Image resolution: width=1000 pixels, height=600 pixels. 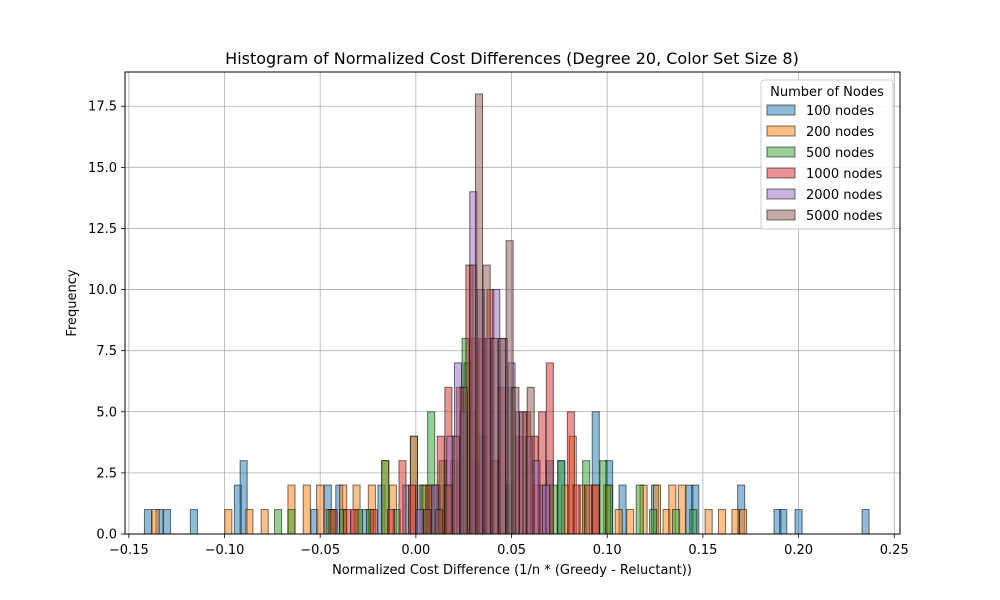 I want to click on y-tick-label: 7.5, so click(x=106, y=351).